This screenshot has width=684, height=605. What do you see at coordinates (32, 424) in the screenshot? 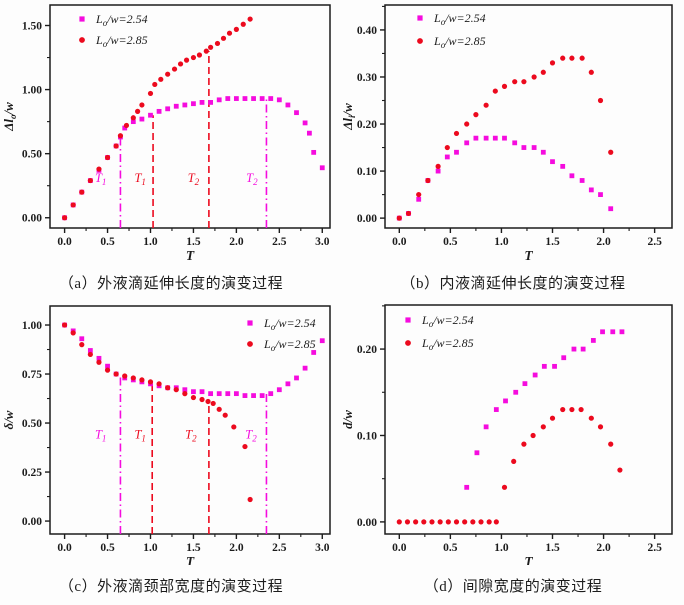
I see `y-tick-label: 0.50` at bounding box center [32, 424].